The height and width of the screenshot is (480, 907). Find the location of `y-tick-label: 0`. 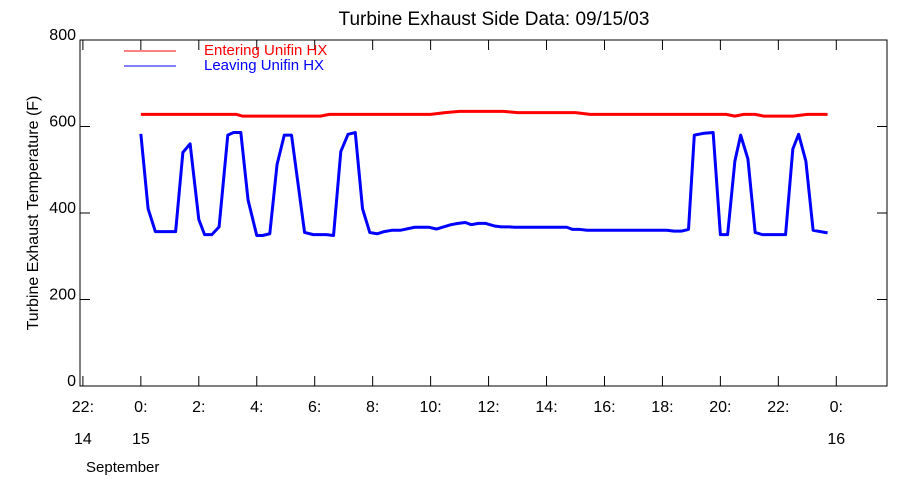

y-tick-label: 0 is located at coordinates (71, 381).